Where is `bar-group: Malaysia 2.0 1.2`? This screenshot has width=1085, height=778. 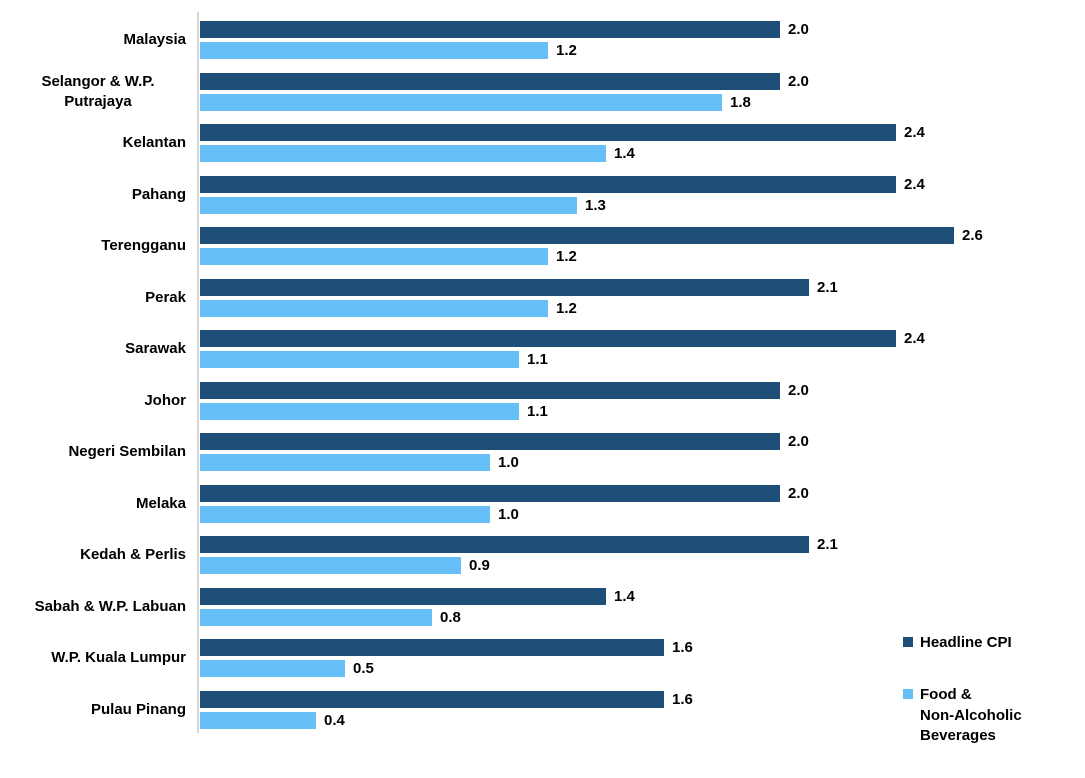 bar-group: Malaysia 2.0 1.2 is located at coordinates (542, 40).